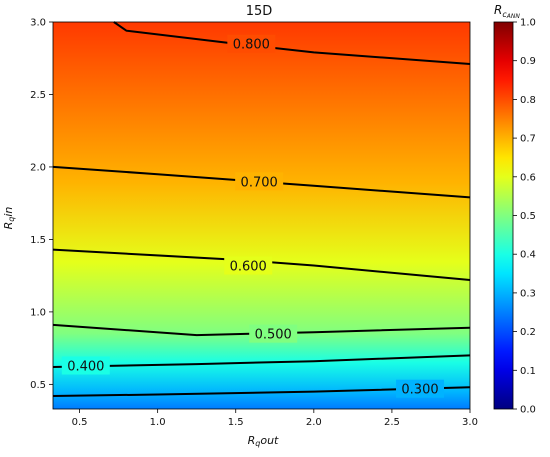 The height and width of the screenshot is (457, 550). I want to click on x-tick-label: 1.0, so click(158, 422).